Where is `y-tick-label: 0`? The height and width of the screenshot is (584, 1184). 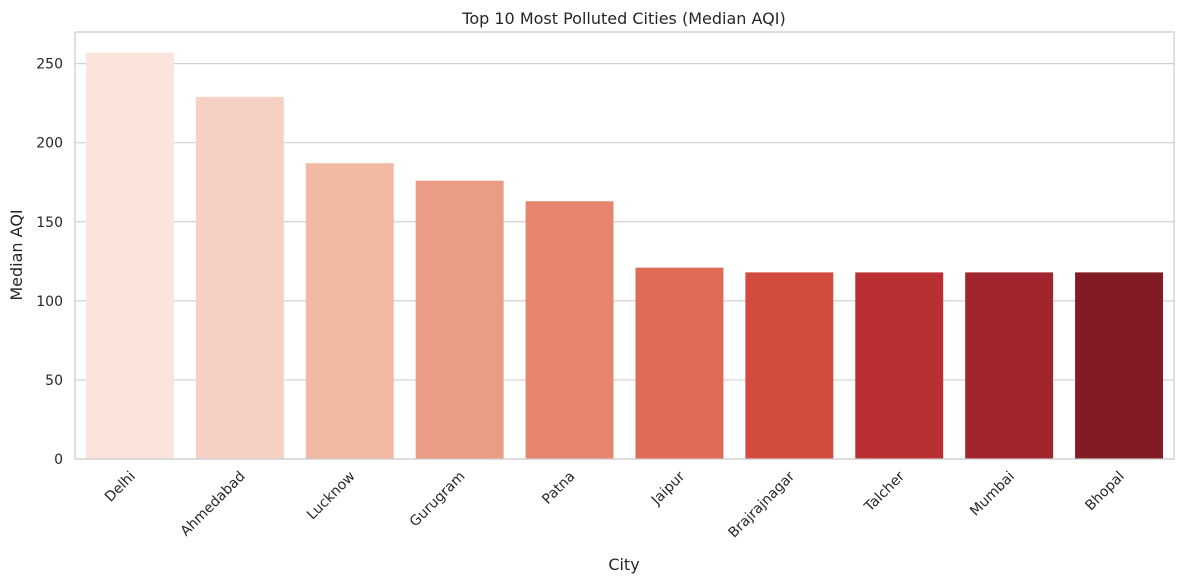
y-tick-label: 0 is located at coordinates (58, 460).